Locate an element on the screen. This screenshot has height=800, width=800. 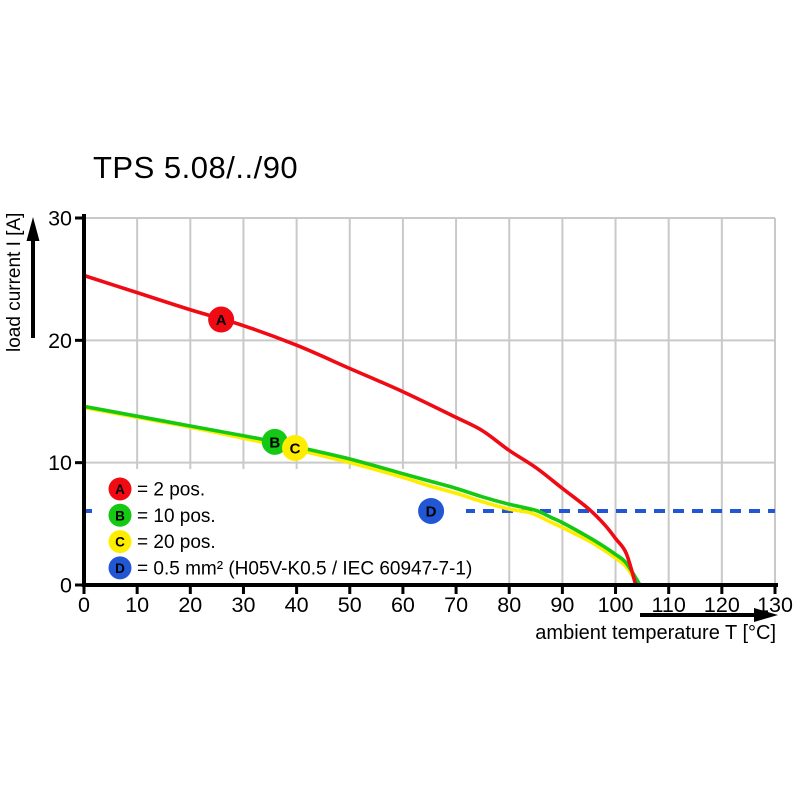
marker-C is located at coordinates (295, 447).